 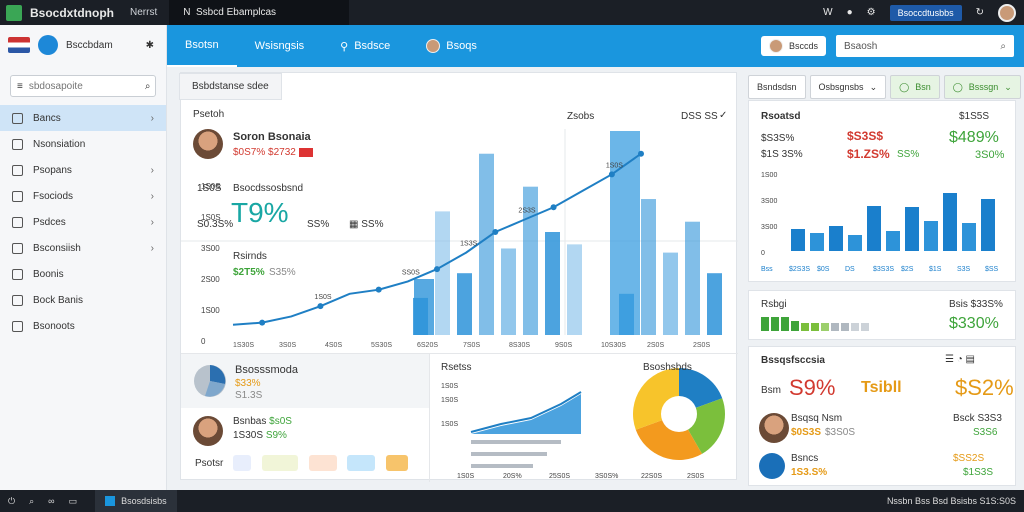 What do you see at coordinates (979, 12) in the screenshot?
I see `refresh-icon: ↻` at bounding box center [979, 12].